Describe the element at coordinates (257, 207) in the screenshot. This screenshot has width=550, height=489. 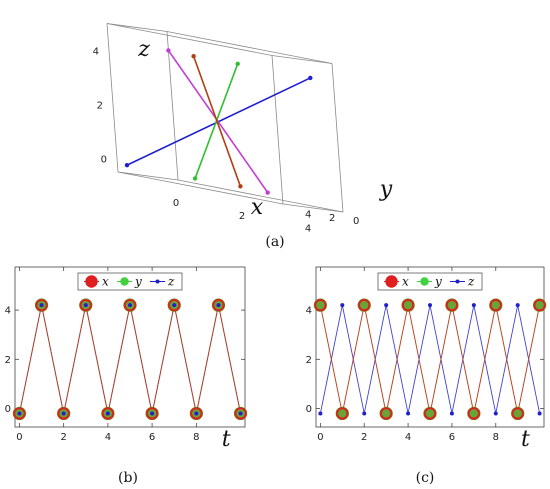
I see `x-axis-label: x` at that location.